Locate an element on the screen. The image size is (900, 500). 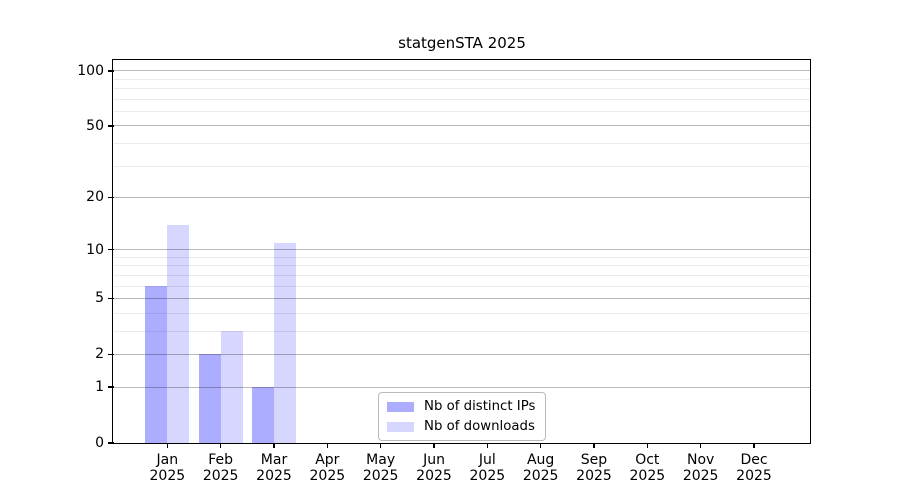
legend-swatch-downloads is located at coordinates (400, 426).